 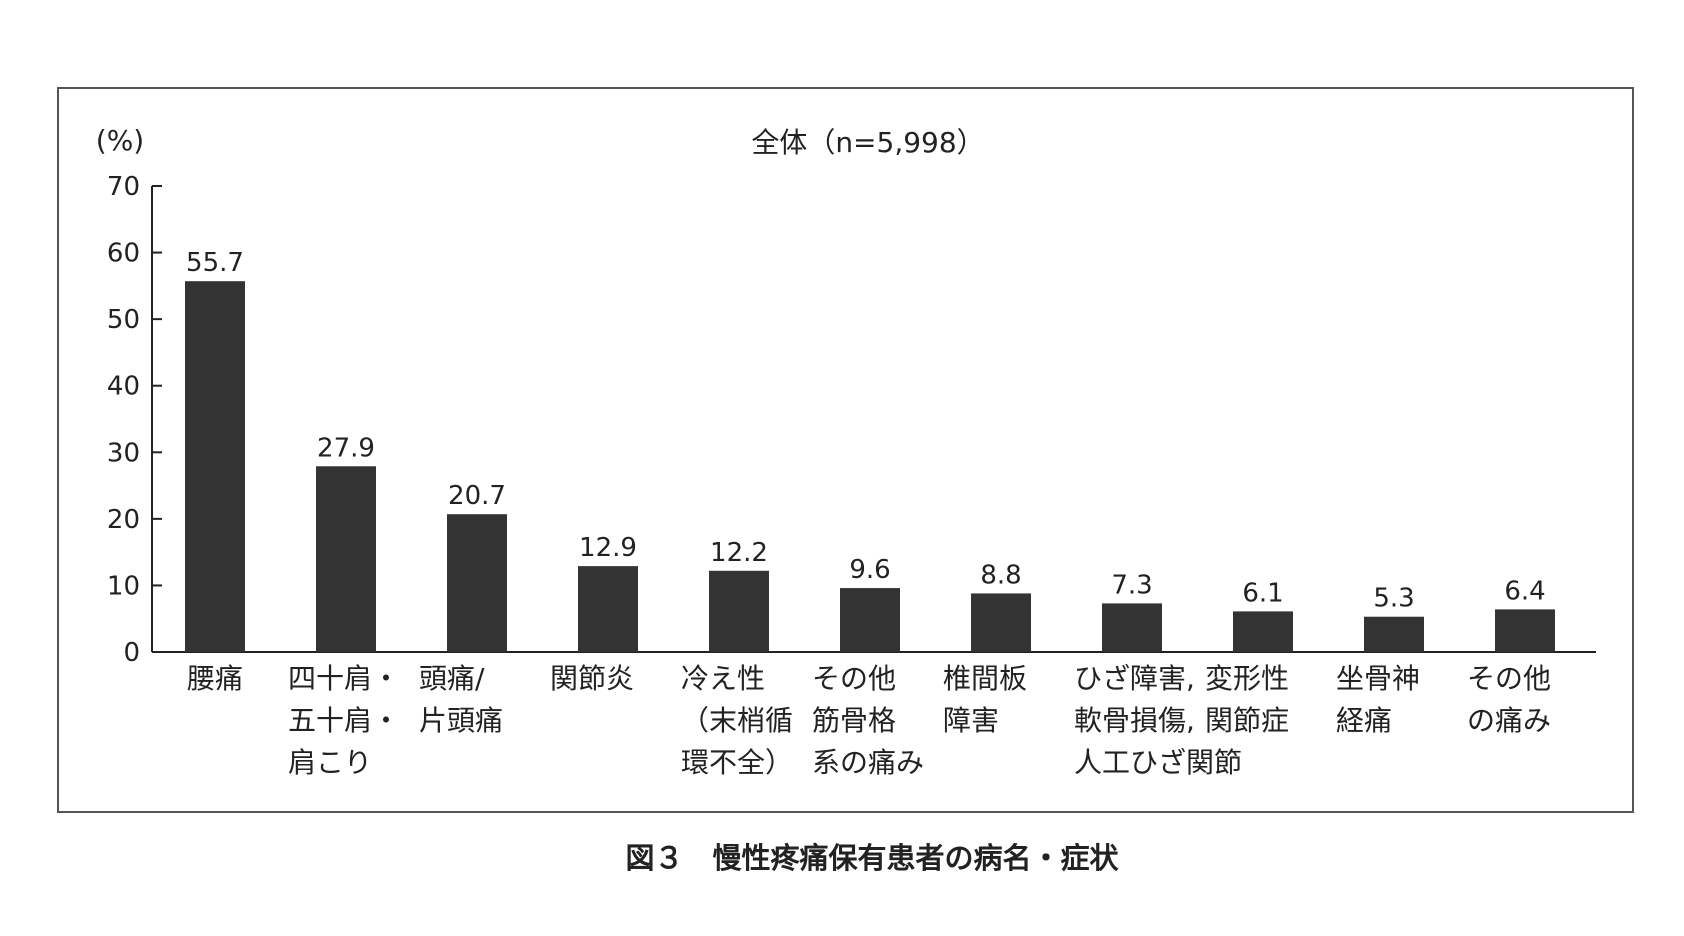 What do you see at coordinates (134, 420) in the screenshot?
I see `y-axis-ticks: 0 10 20 30 40 50 60 70` at bounding box center [134, 420].